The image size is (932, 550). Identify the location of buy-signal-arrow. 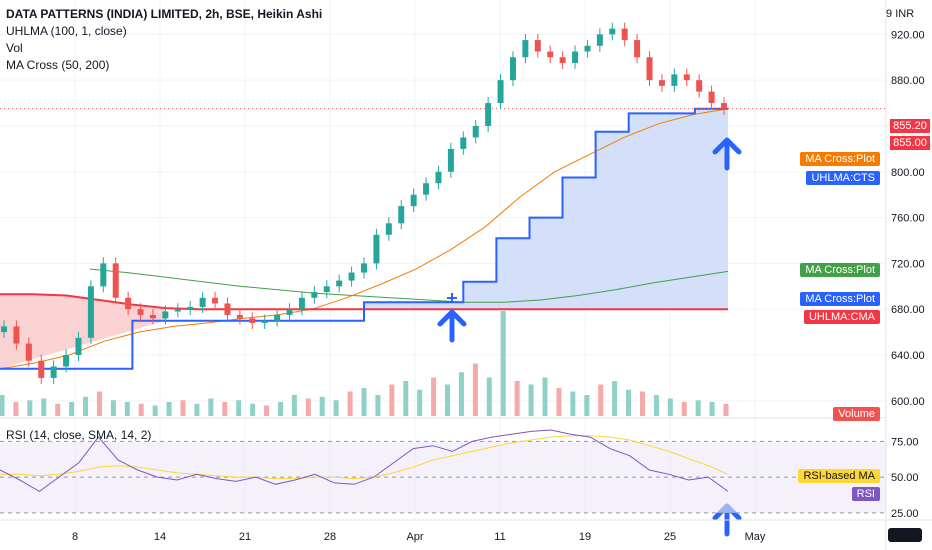
(452, 326).